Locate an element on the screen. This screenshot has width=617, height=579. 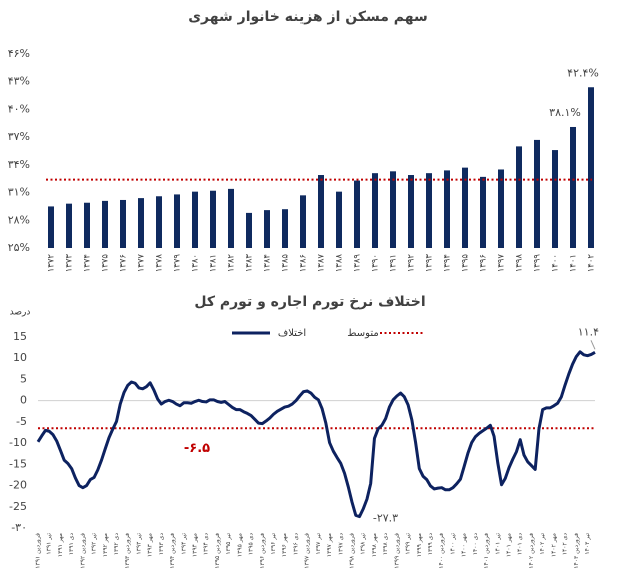
x-tick-label: تیر ۱۳۹۸ is located at coordinates (363, 544).